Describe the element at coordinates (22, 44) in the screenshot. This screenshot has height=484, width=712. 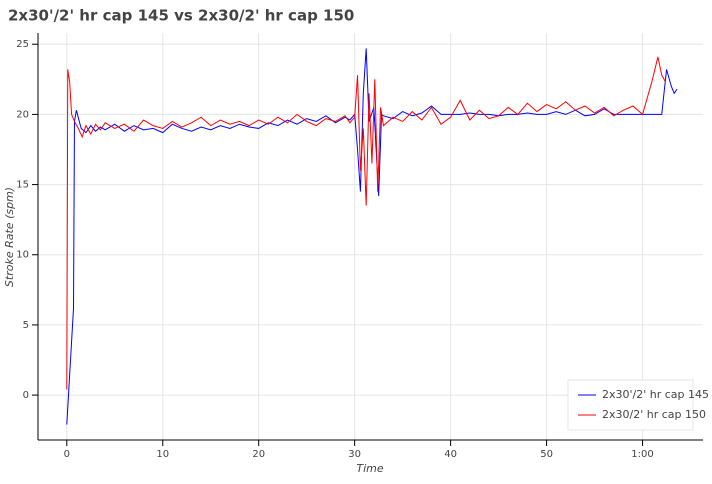
I see `y-tick-label: 25` at that location.